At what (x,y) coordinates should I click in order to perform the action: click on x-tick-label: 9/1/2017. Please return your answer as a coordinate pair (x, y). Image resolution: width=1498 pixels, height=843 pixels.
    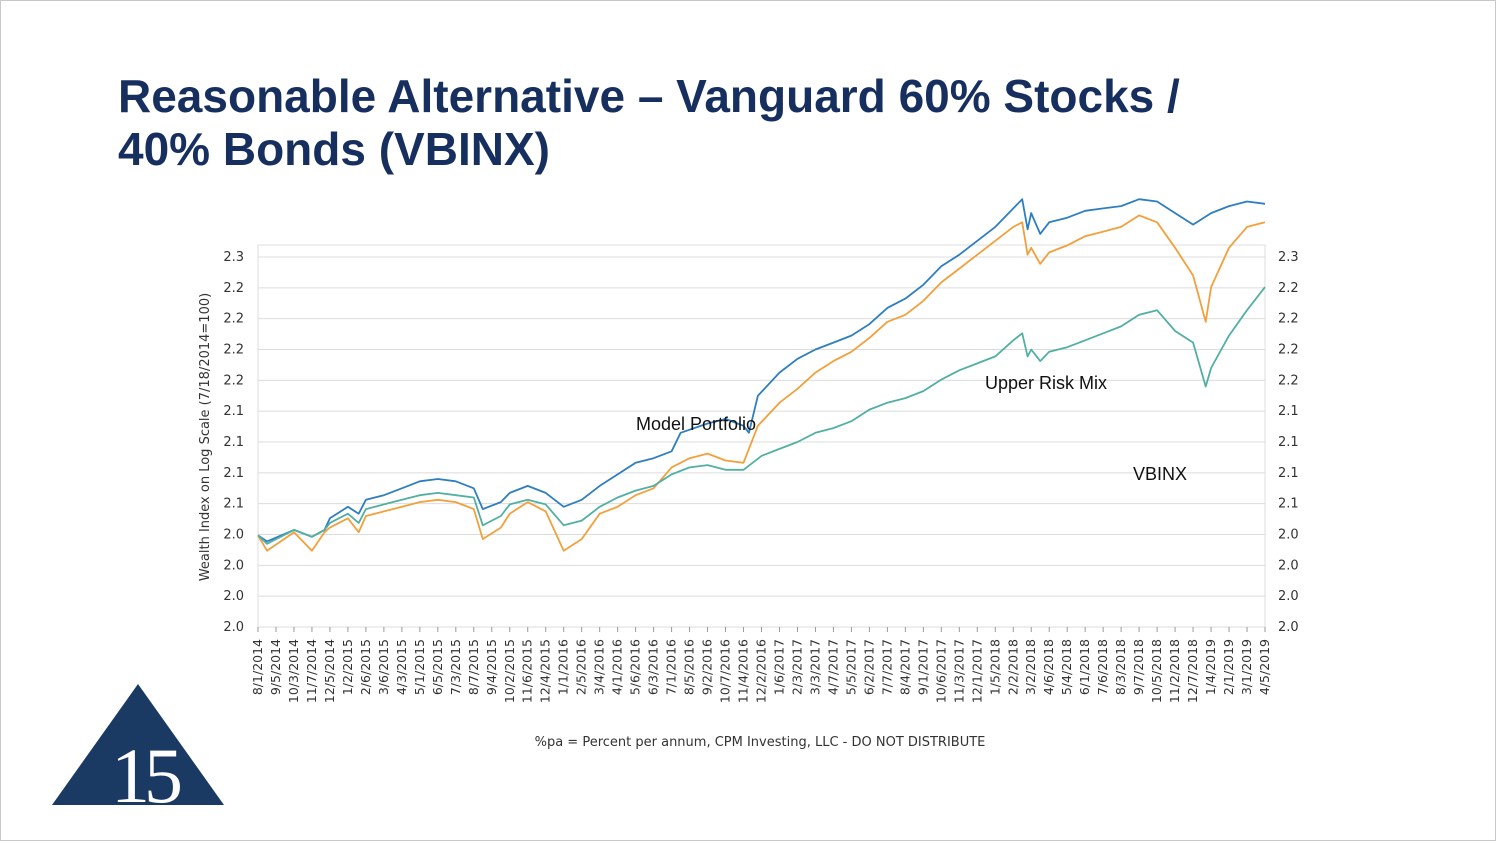
    Looking at the image, I should click on (922, 667).